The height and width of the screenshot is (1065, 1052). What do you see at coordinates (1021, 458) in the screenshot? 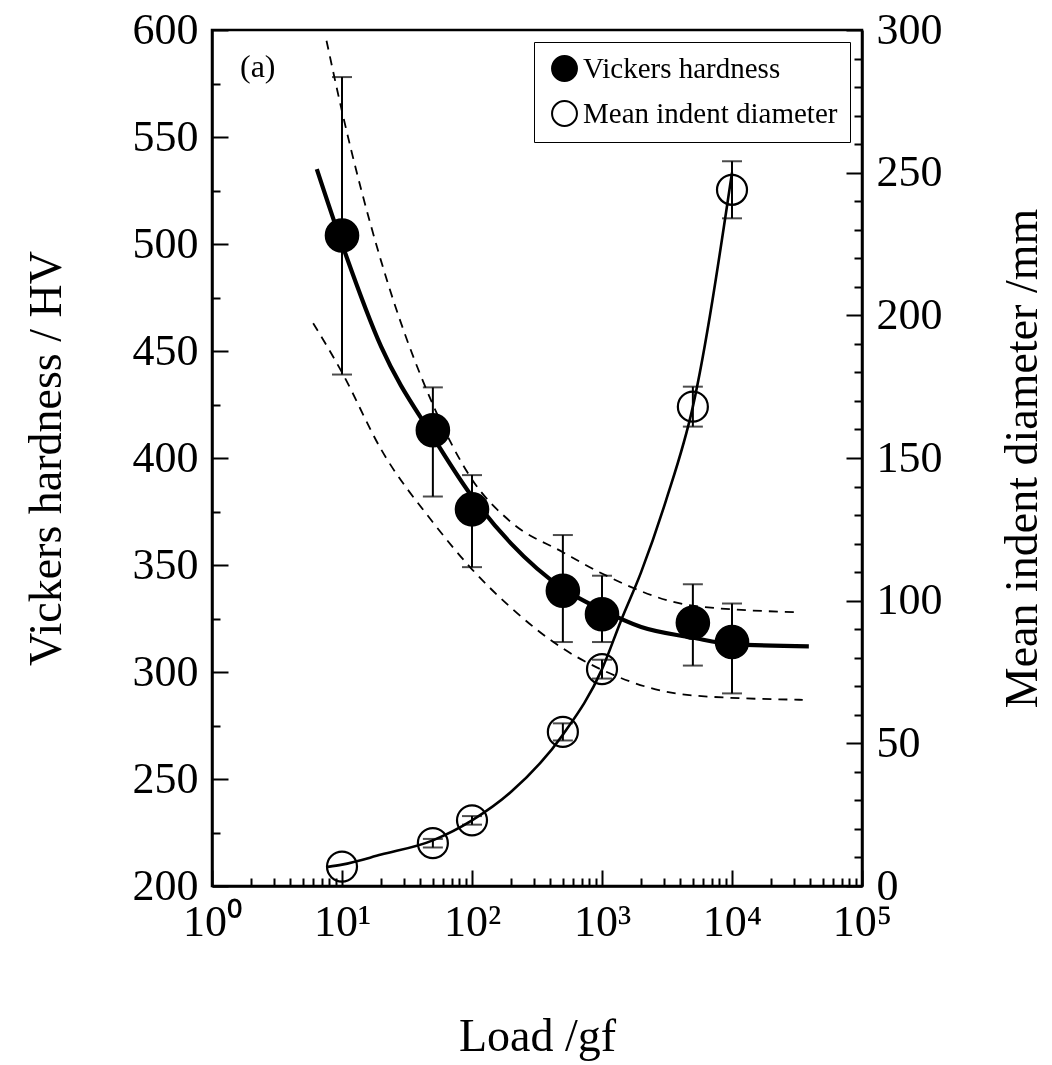
I see `y2-axis-title: Mean indent diameter /mm` at bounding box center [1021, 458].